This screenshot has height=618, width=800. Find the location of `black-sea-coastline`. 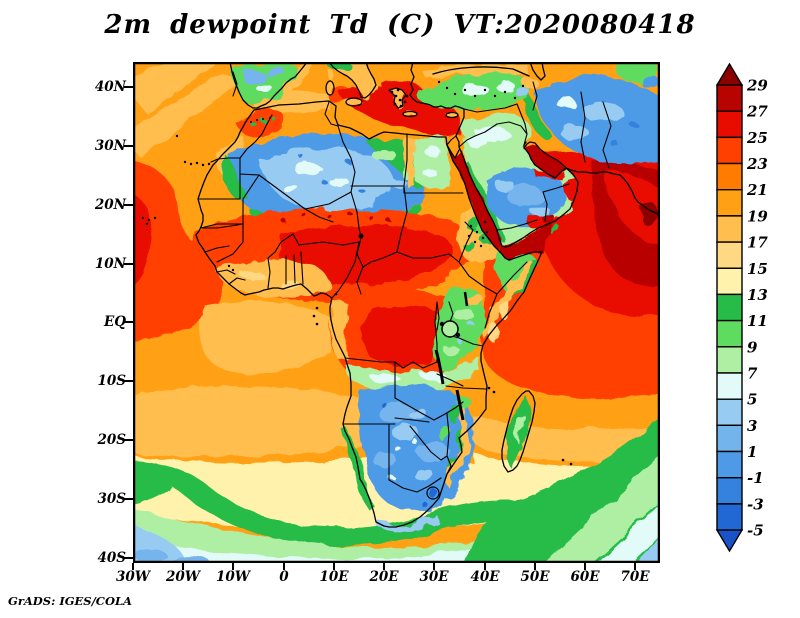

black-sea-coastline is located at coordinates (481, 71).